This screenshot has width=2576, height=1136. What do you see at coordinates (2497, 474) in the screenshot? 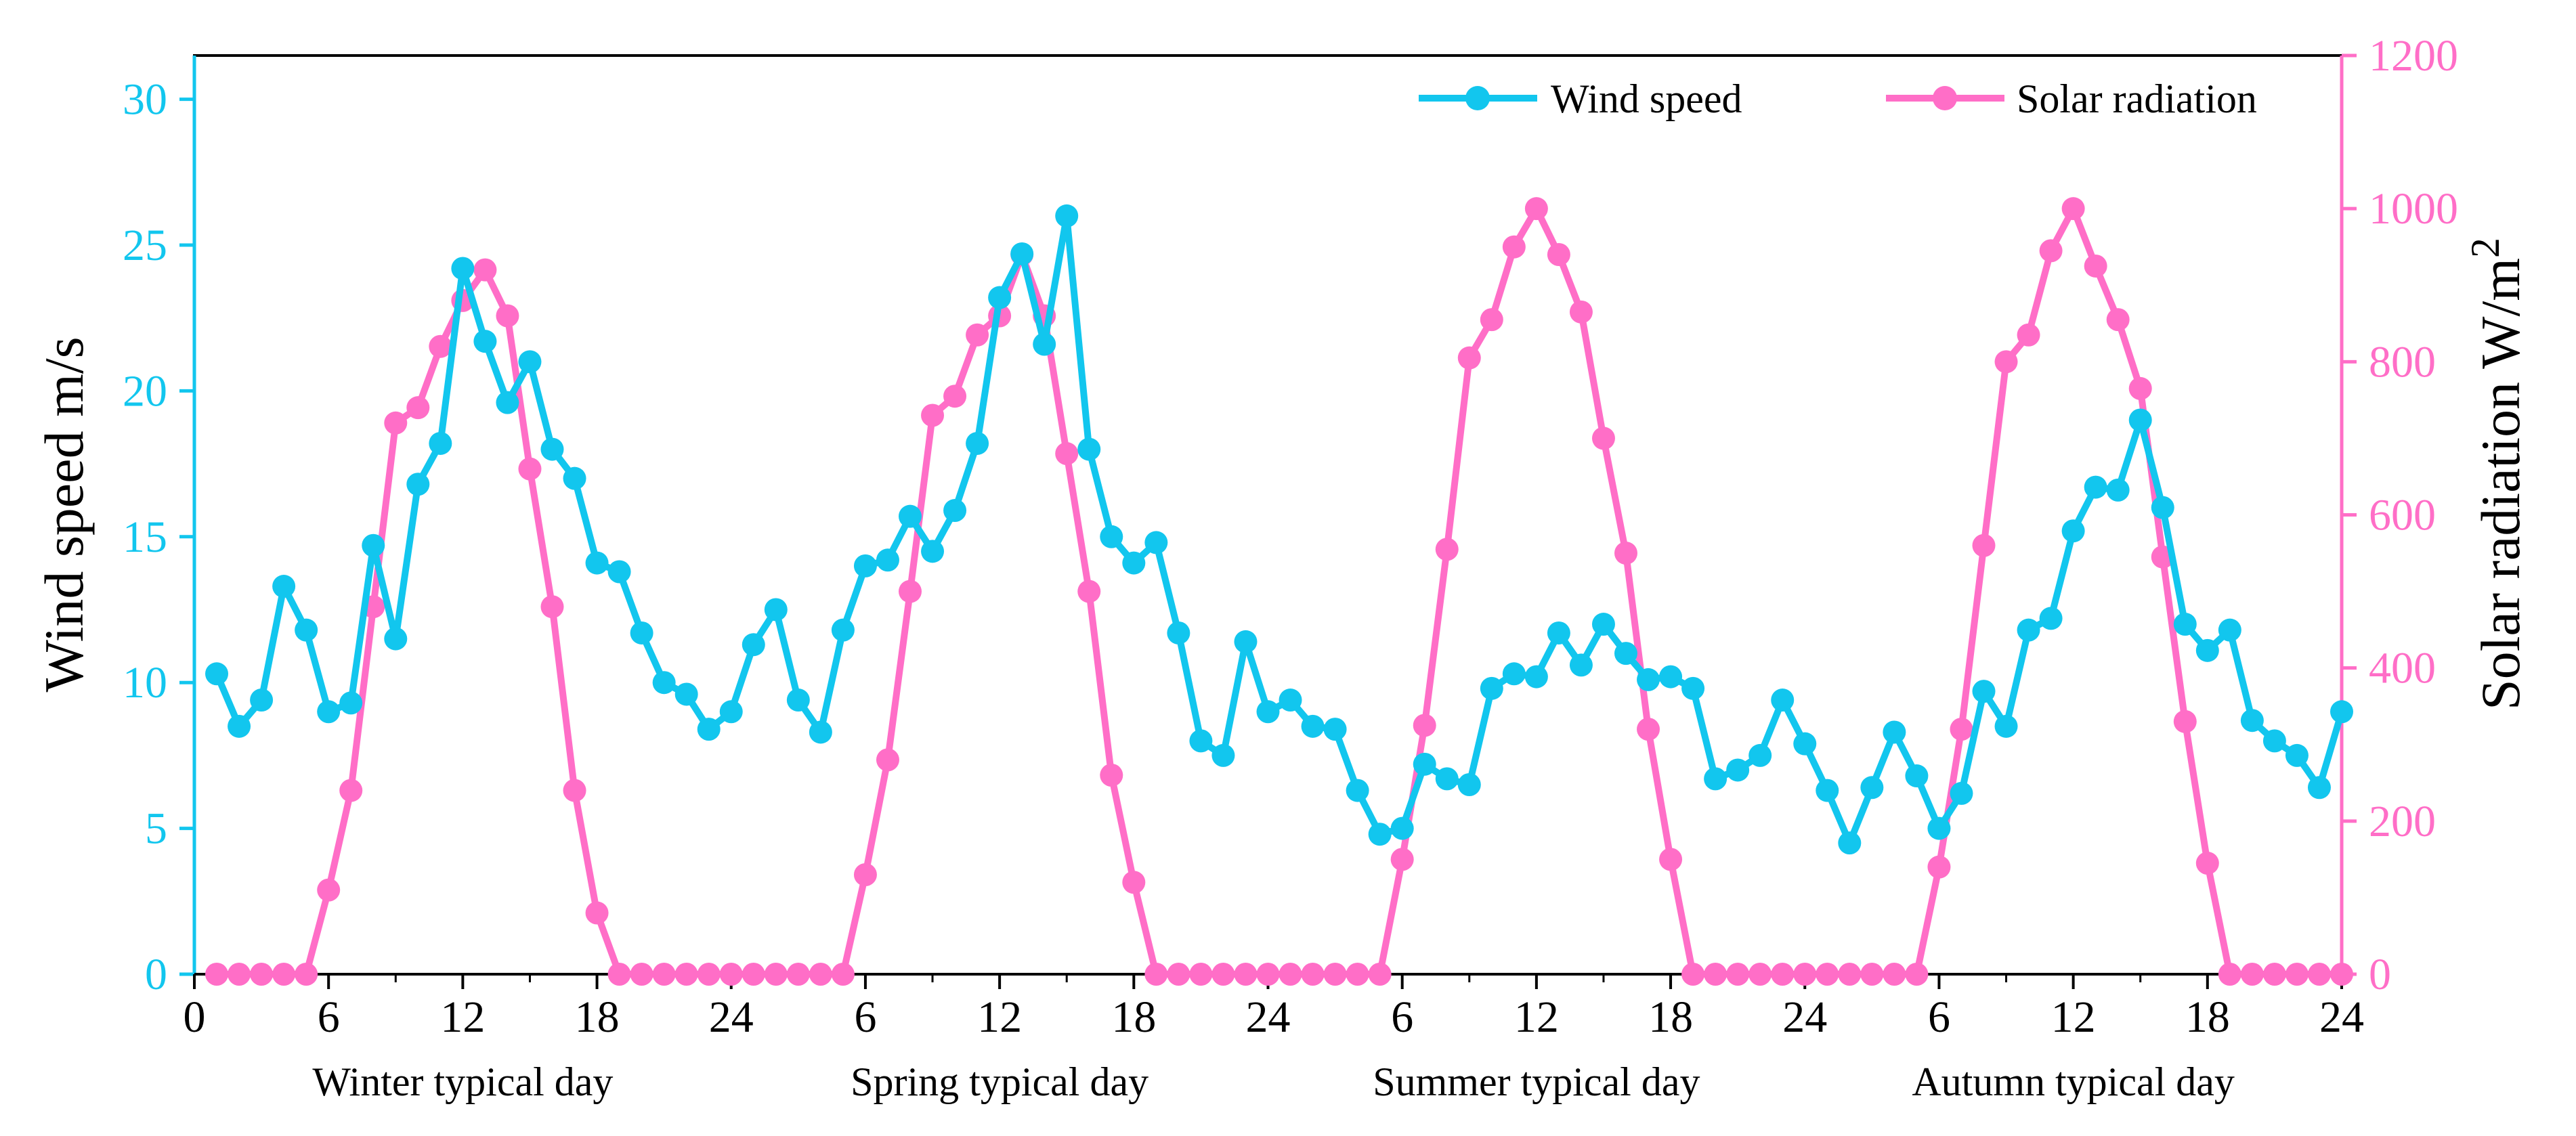
I see `y2-axis-title: Solar radiation W/m2` at bounding box center [2497, 474].